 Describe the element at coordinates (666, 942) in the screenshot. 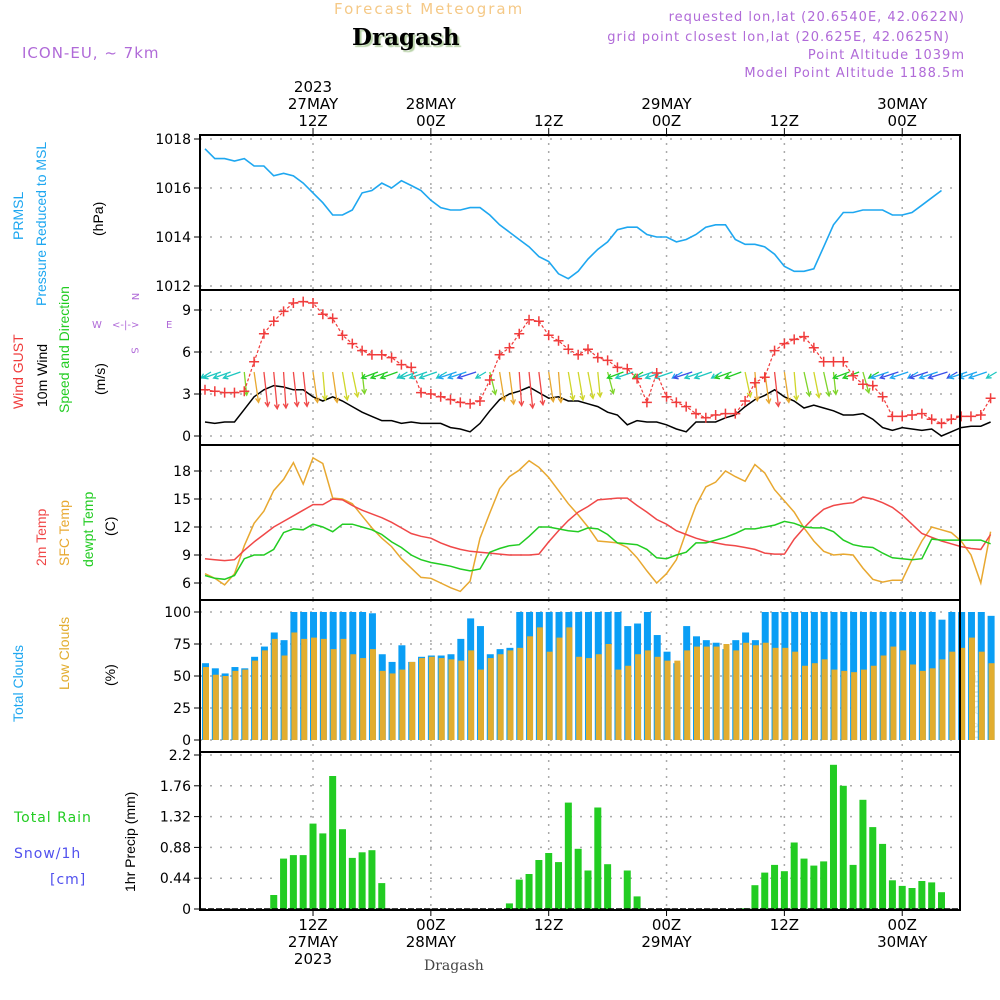

I see `bottom-time-label: 29MAY` at that location.